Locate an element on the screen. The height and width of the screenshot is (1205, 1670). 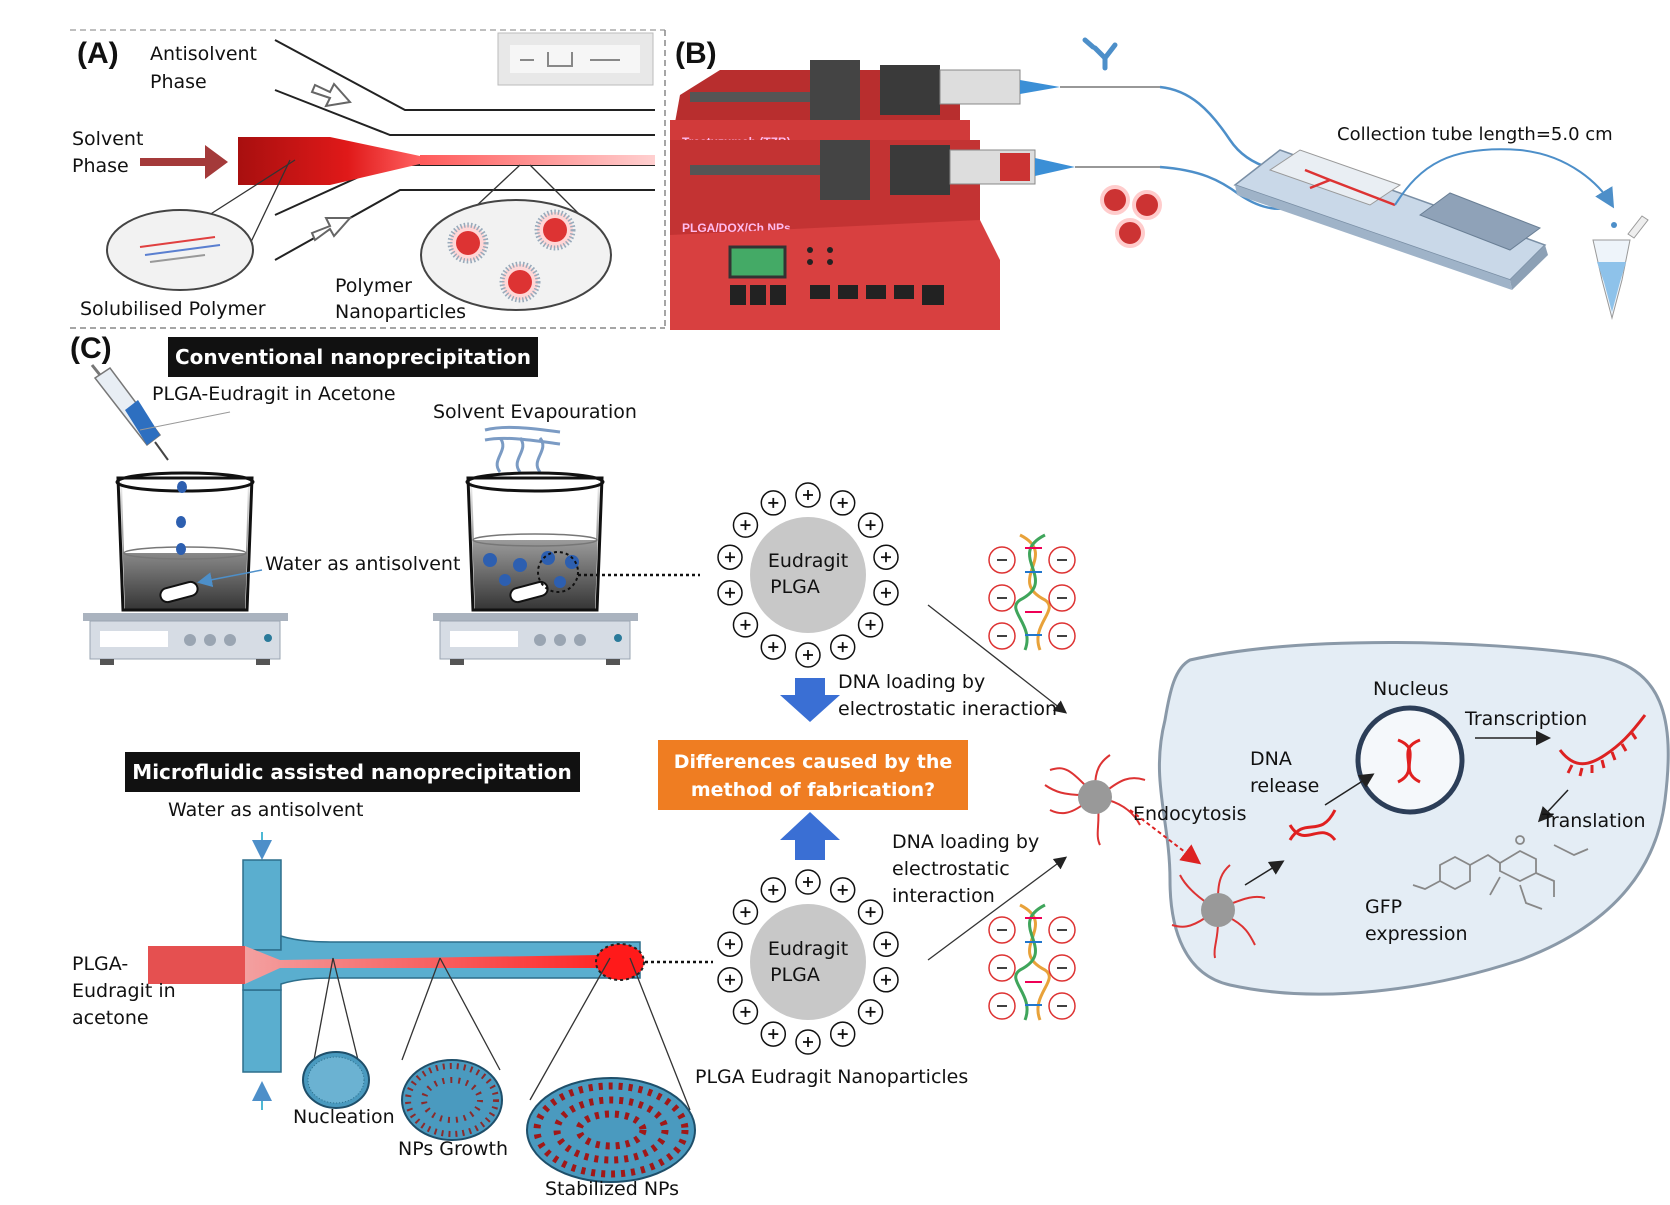
differences-line-2: method of fabrication? is located at coordinates (813, 790).